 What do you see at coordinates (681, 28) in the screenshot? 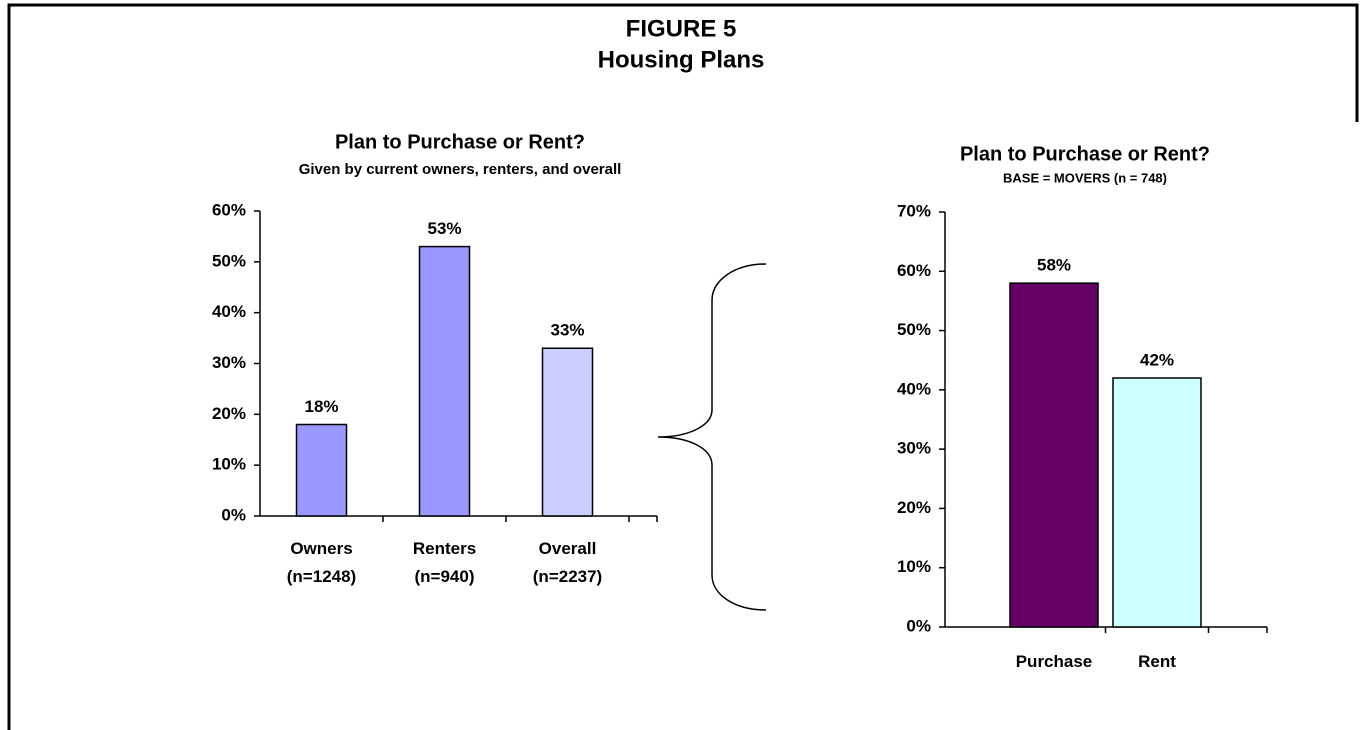
I see `figure-label: FIGURE 5` at bounding box center [681, 28].